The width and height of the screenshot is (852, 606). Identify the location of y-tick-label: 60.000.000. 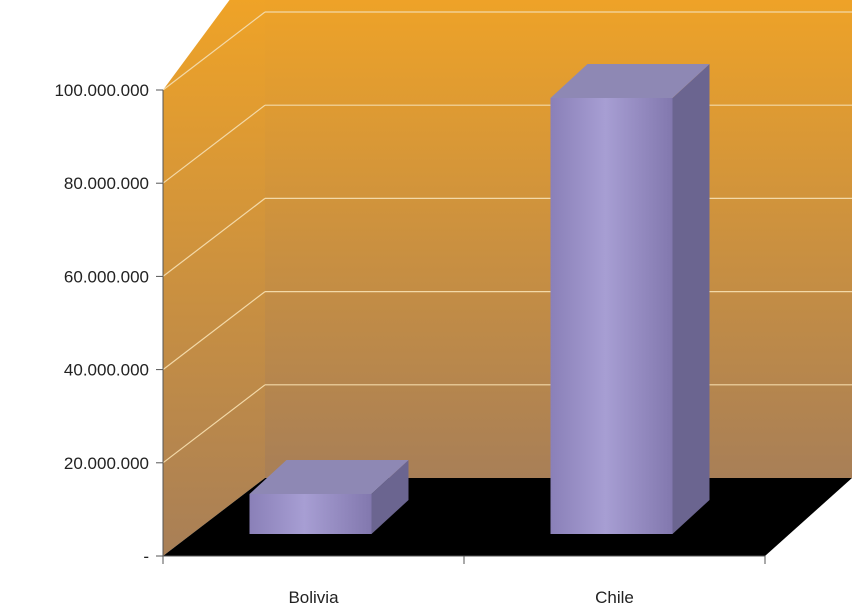
(106, 276).